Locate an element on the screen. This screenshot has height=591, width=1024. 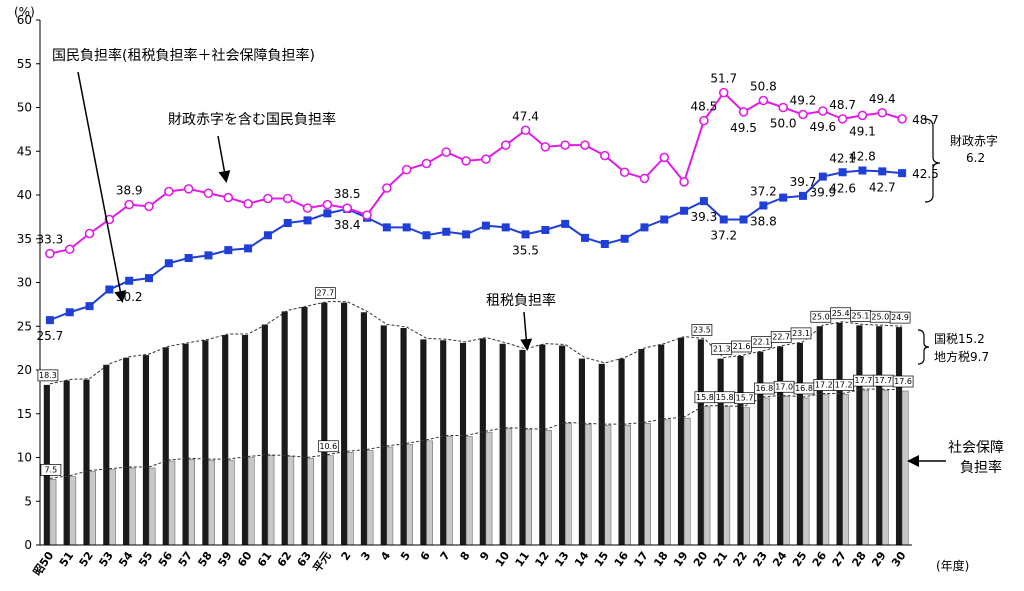
x-tick-label: 59 is located at coordinates (224, 559).